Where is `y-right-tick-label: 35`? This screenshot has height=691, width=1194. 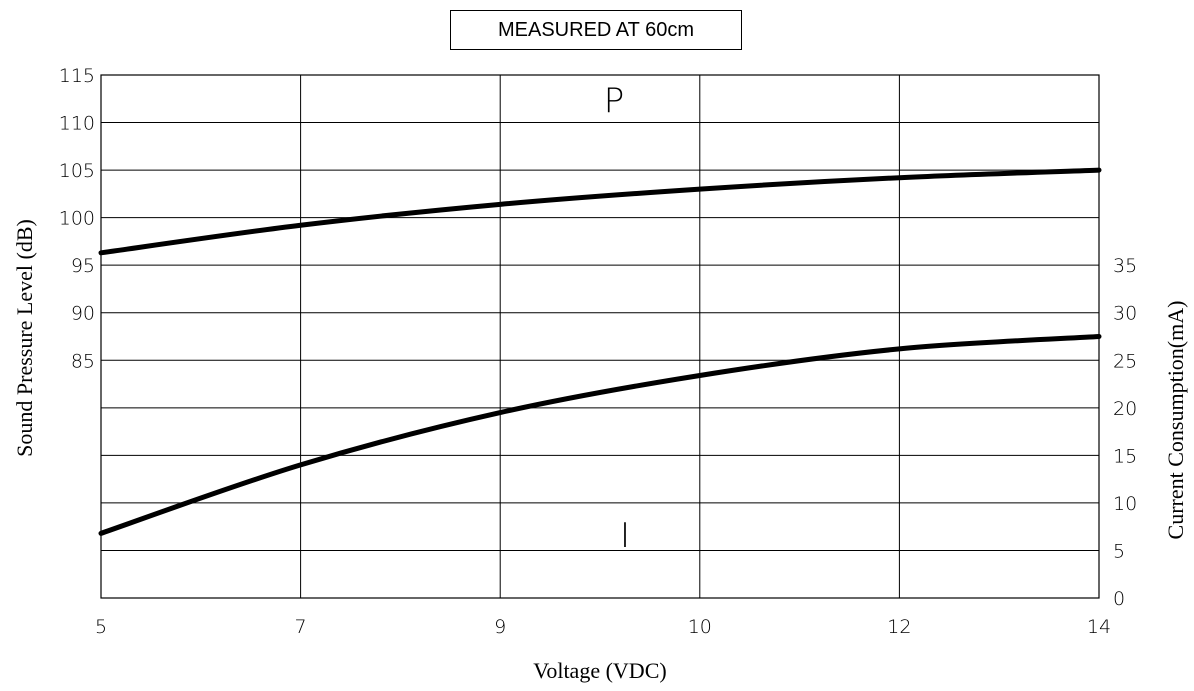
y-right-tick-label: 35 is located at coordinates (1125, 266).